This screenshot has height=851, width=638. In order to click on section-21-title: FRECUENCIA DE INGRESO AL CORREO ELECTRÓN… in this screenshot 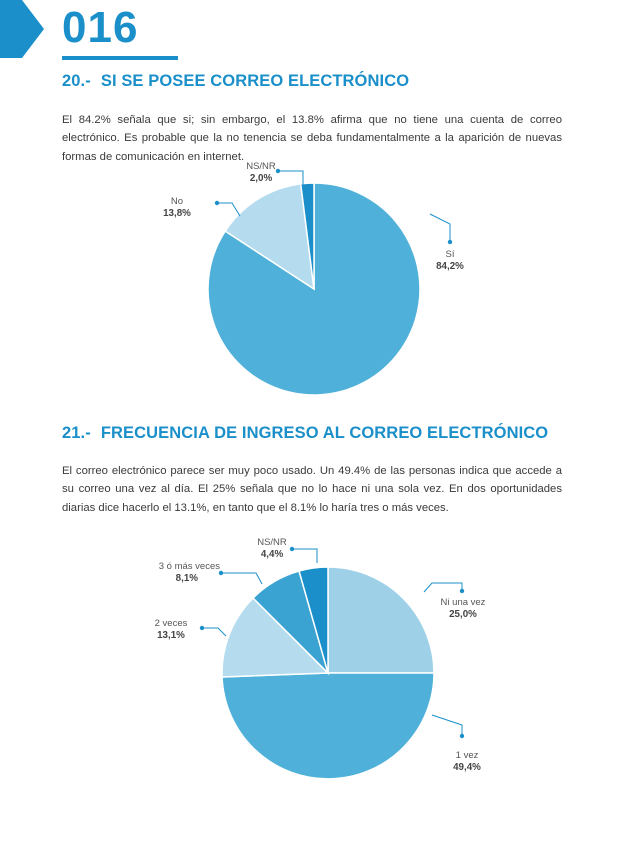, I will do `click(324, 433)`.